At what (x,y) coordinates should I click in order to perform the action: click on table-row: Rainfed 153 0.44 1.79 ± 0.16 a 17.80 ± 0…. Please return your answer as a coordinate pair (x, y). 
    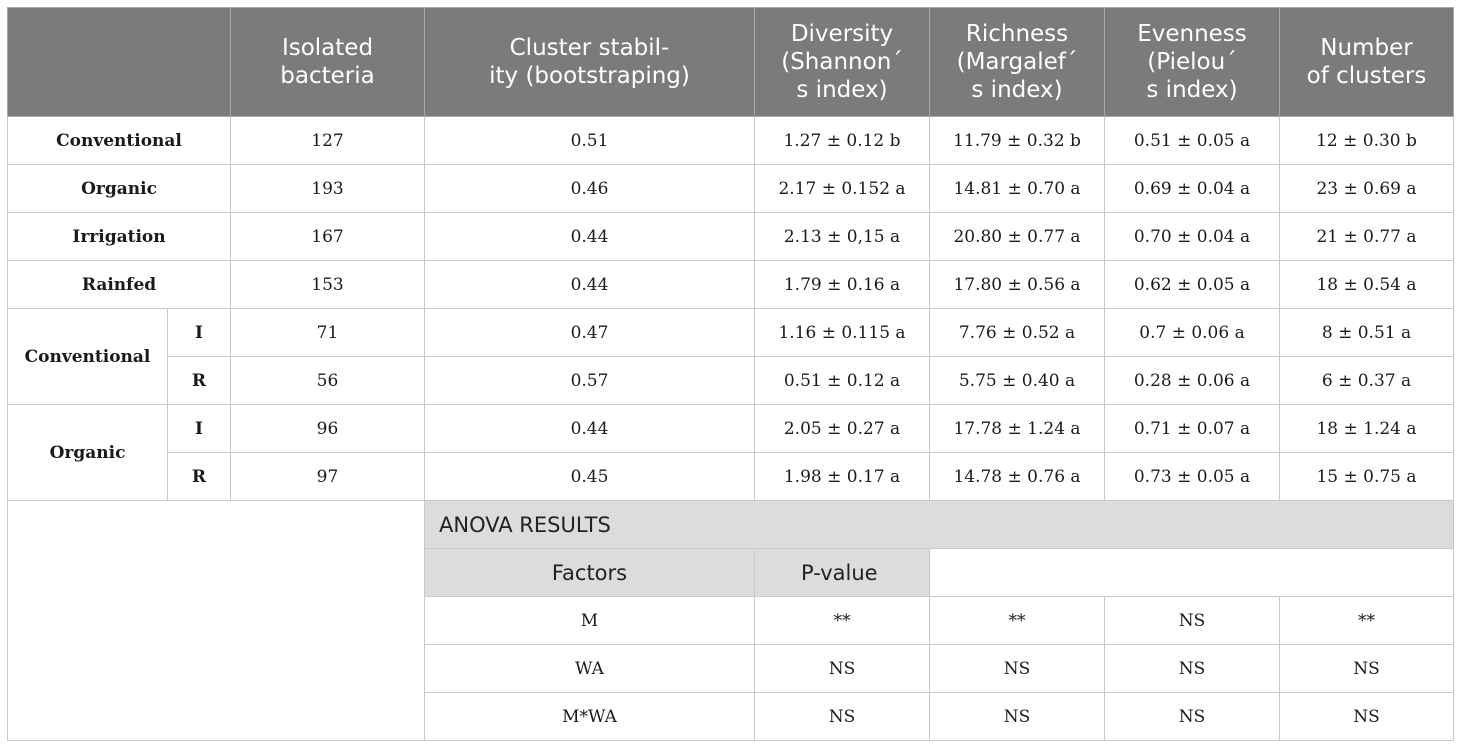
    Looking at the image, I should click on (730, 284).